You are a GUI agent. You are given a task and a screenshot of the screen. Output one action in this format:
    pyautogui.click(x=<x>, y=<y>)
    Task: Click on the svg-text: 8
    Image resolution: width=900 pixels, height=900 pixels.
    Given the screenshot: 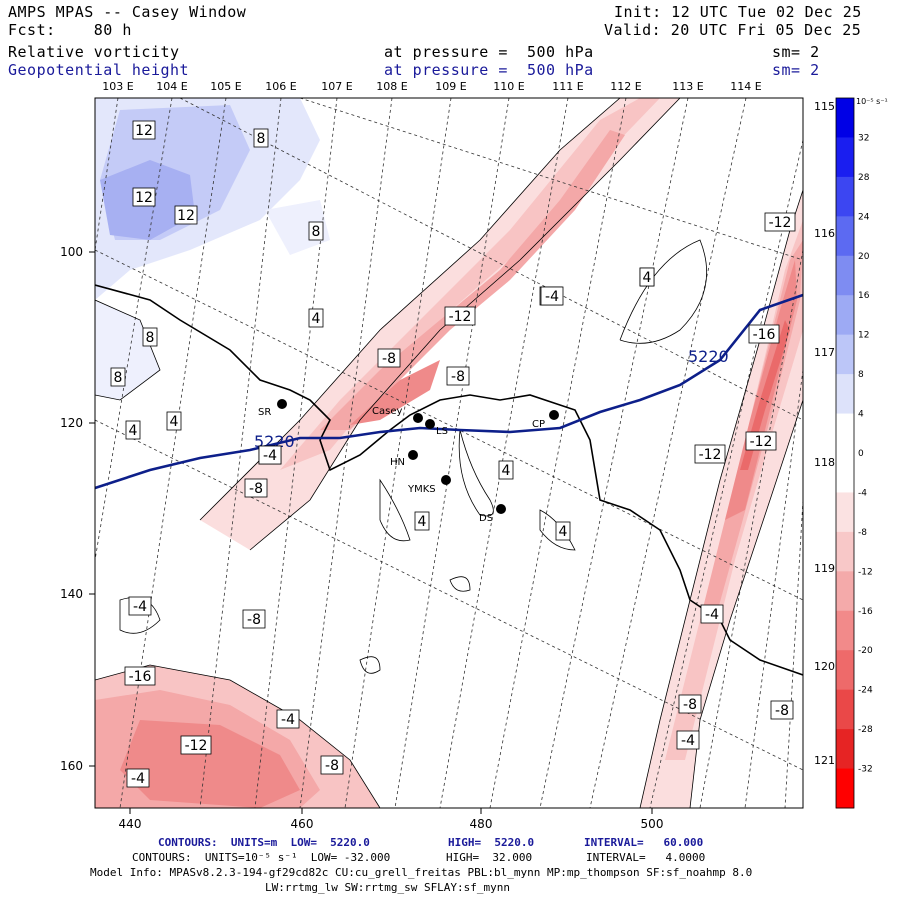 What is the action you would take?
    pyautogui.click(x=261, y=139)
    